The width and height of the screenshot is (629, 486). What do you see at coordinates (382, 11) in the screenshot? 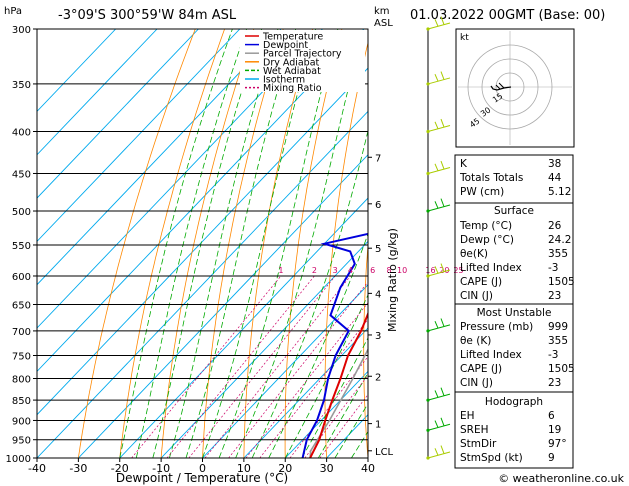
I see `km-label: km` at bounding box center [382, 11].